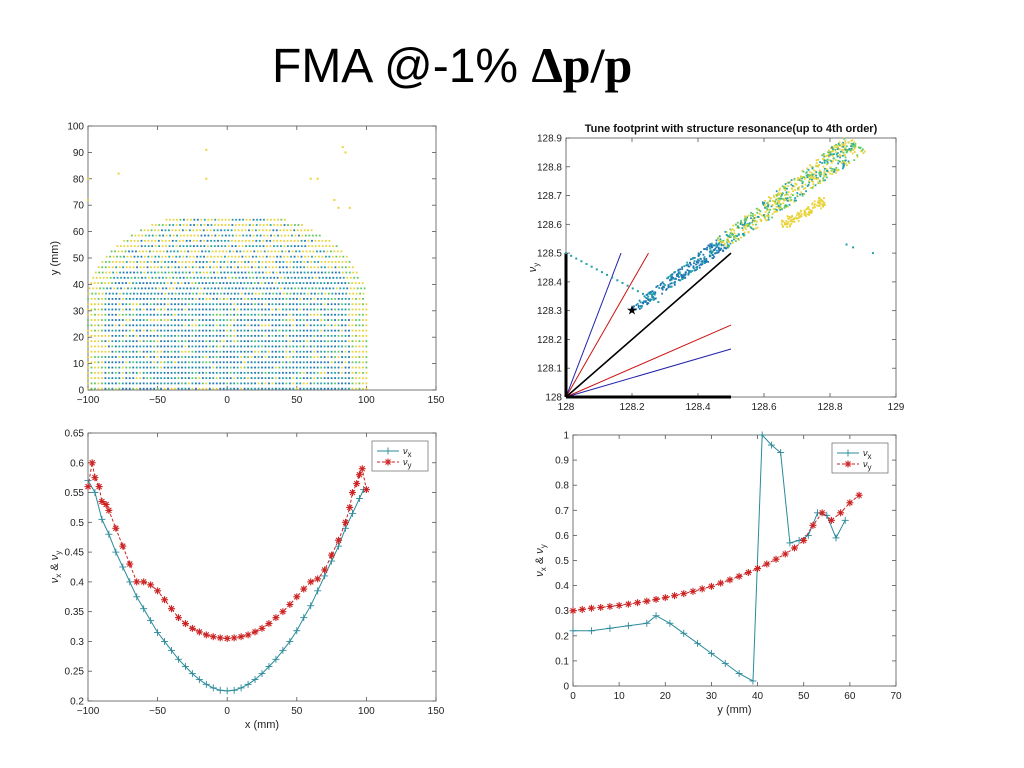 This screenshot has width=1024, height=768. What do you see at coordinates (171, 608) in the screenshot?
I see `chart2-marker` at bounding box center [171, 608].